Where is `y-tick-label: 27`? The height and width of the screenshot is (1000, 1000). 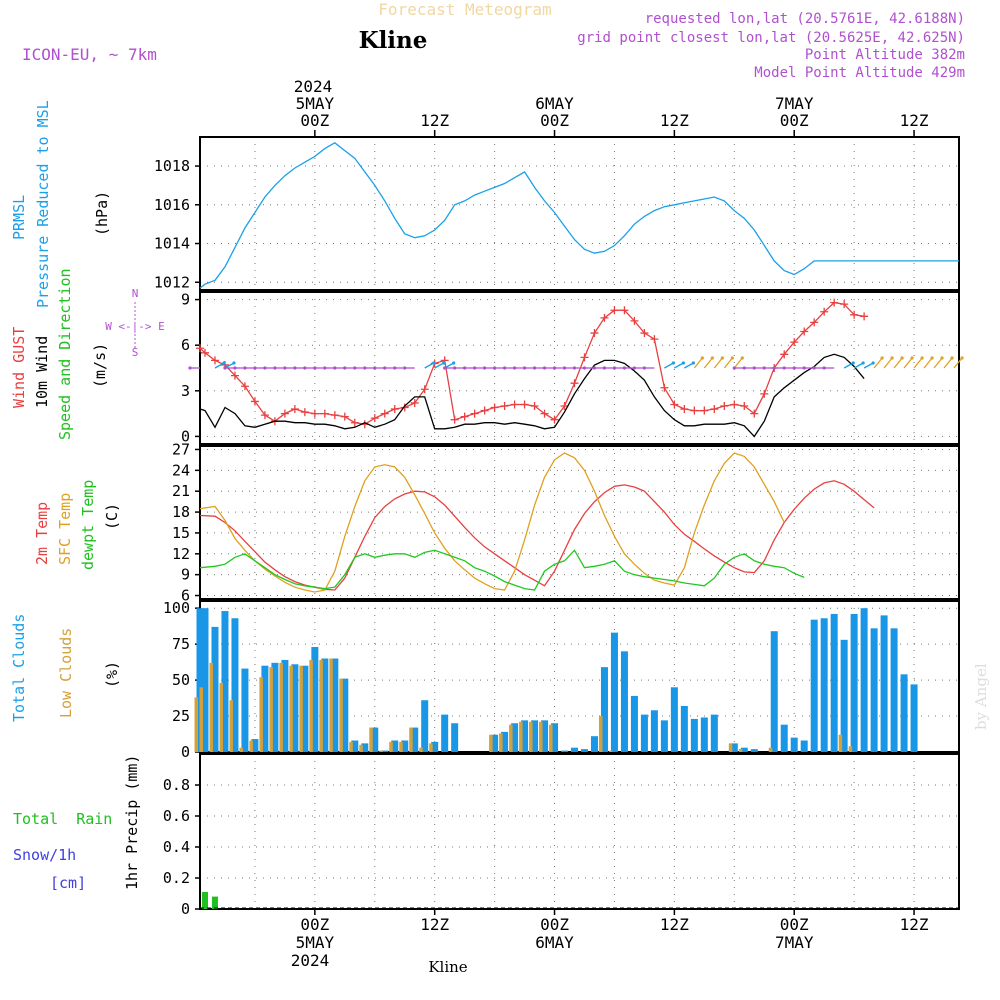 y-tick-label: 27 is located at coordinates (181, 449).